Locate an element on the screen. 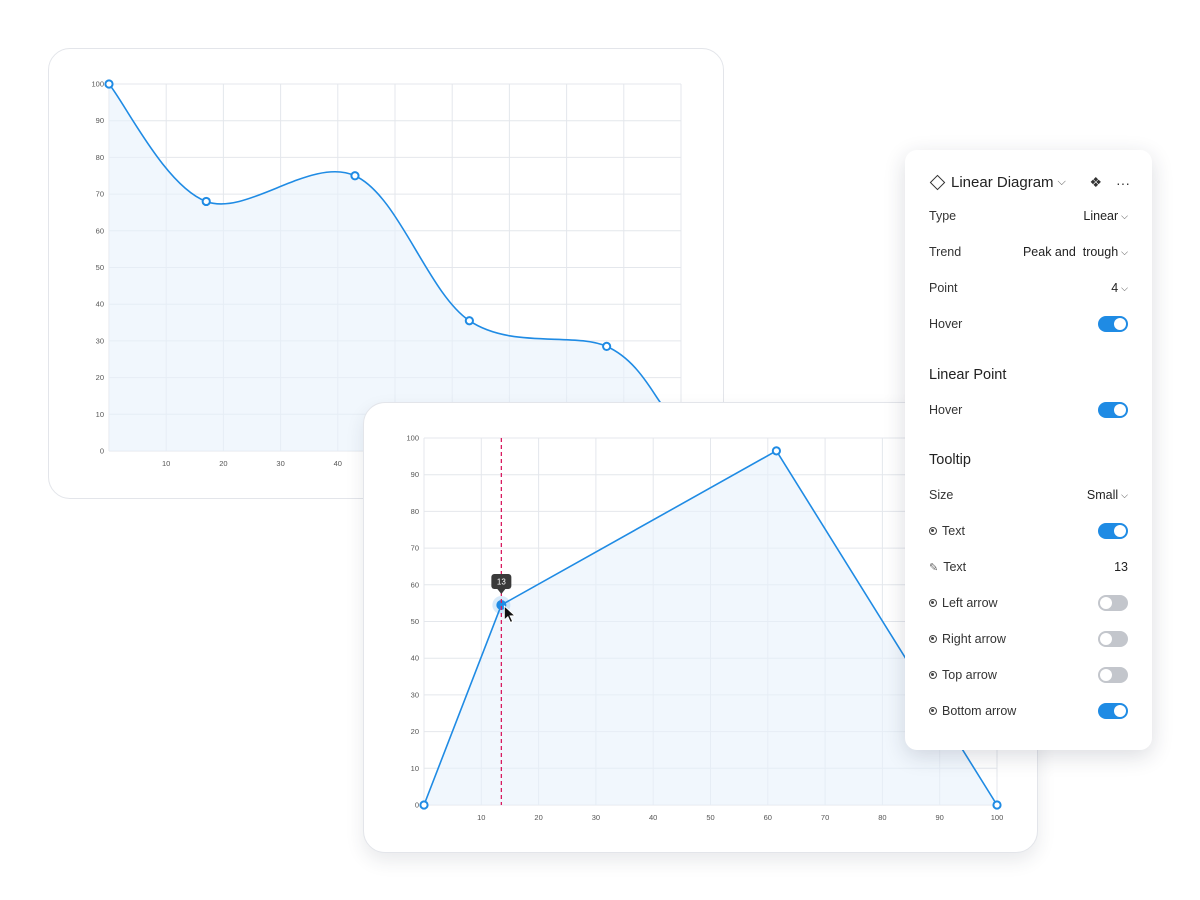  type-select: Linear ⌵ is located at coordinates (1105, 216).